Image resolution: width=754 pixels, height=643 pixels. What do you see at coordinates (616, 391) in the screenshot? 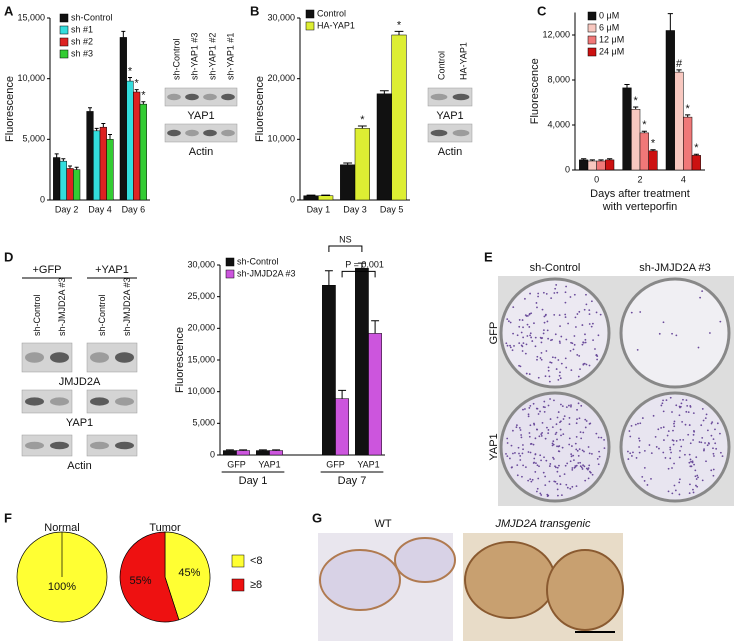
I see `plates` at bounding box center [616, 391].